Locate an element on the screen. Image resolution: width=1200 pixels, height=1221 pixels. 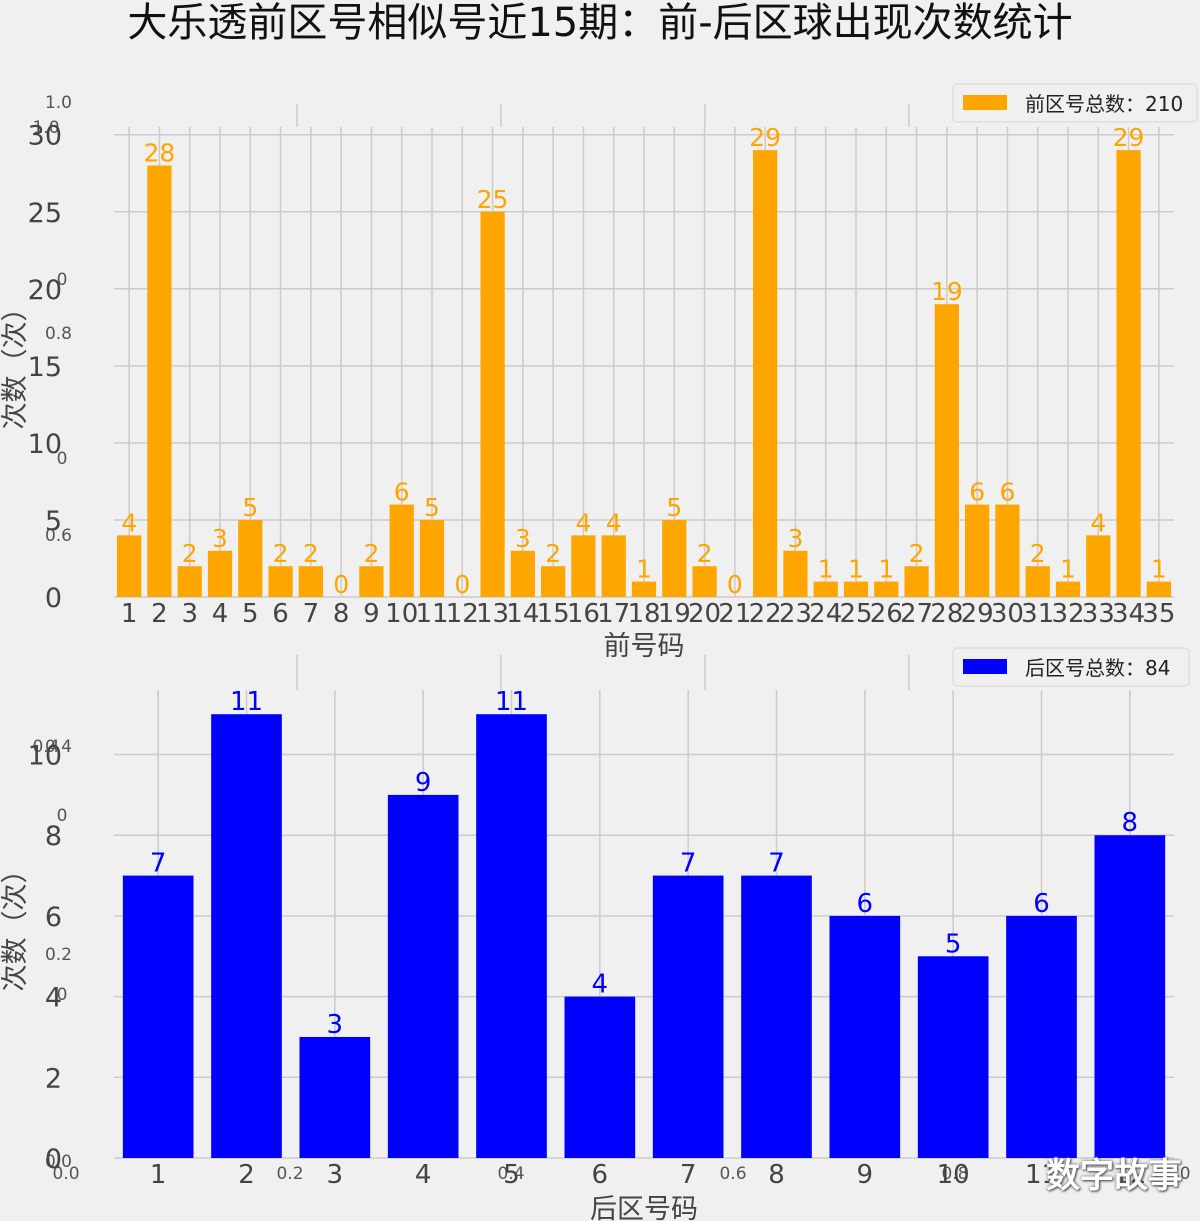
background-x-tick-label: 1.0 is located at coordinates (1176, 1174).